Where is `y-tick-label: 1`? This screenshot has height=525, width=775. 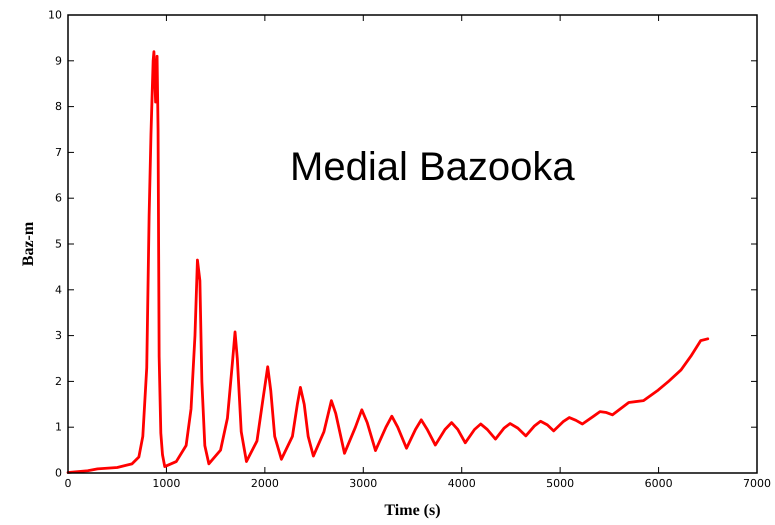
y-tick-label: 1 is located at coordinates (58, 427).